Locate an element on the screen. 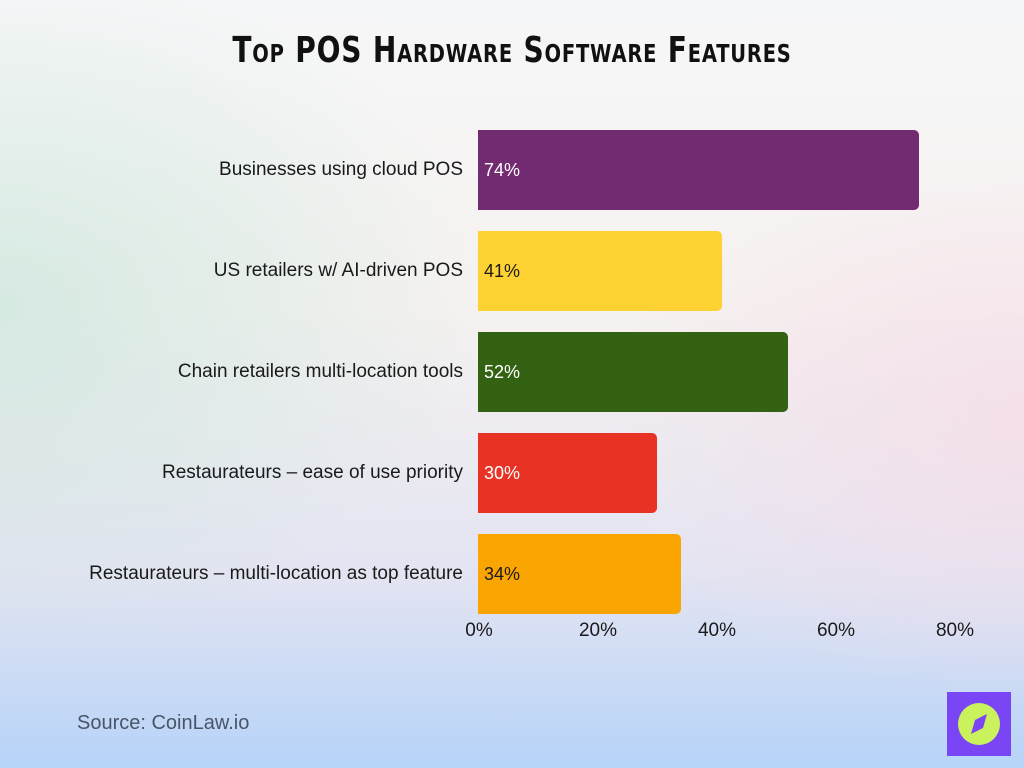 This screenshot has width=1024, height=768. x-tick-label: 60% is located at coordinates (836, 630).